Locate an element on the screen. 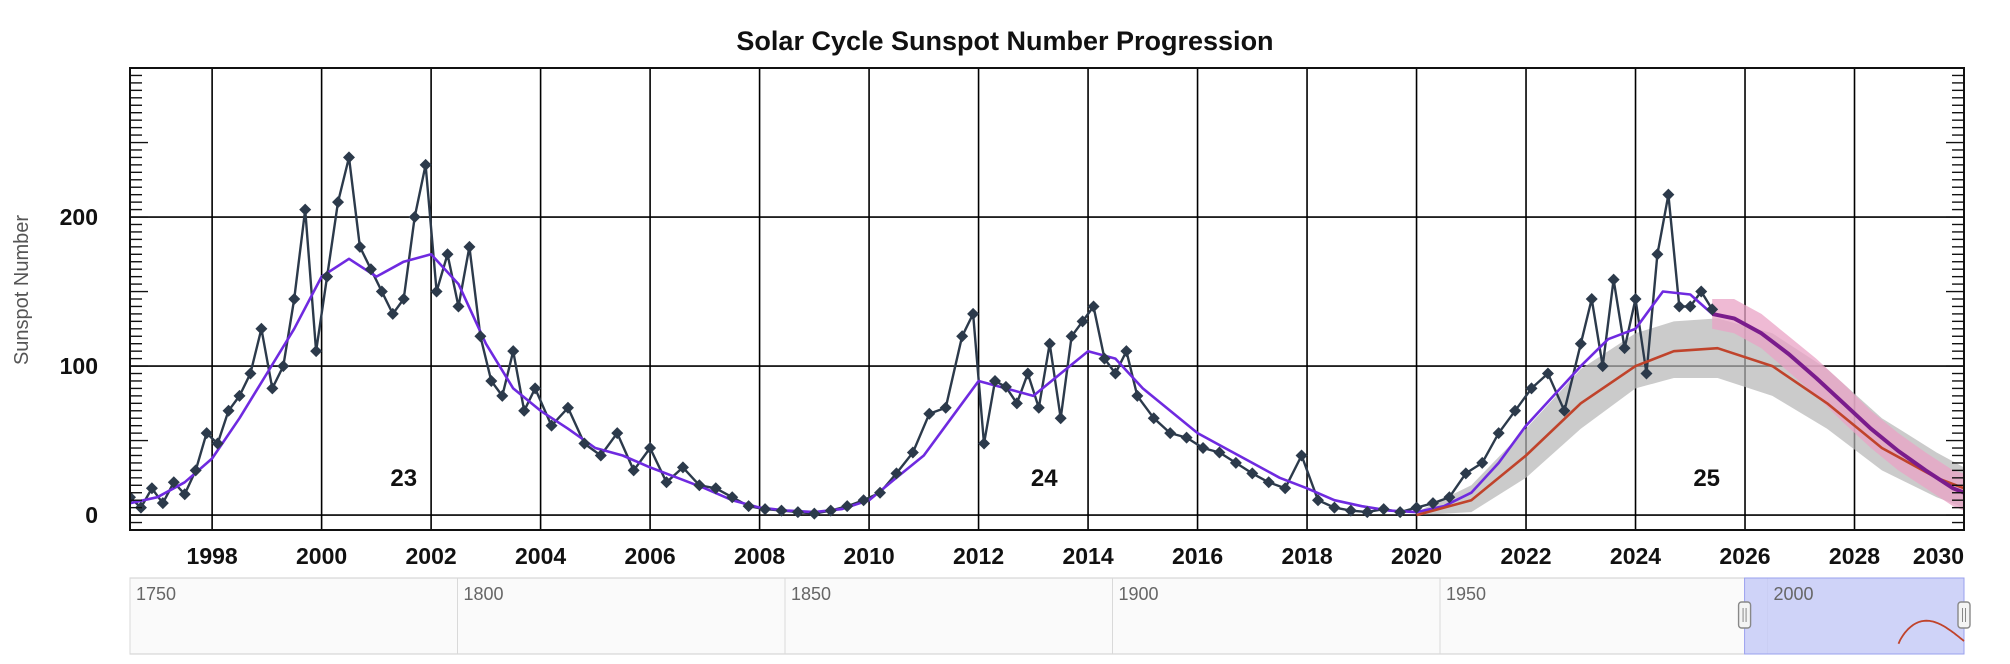 This screenshot has width=2010, height=664. original-prediction-band is located at coordinates (1690, 417).